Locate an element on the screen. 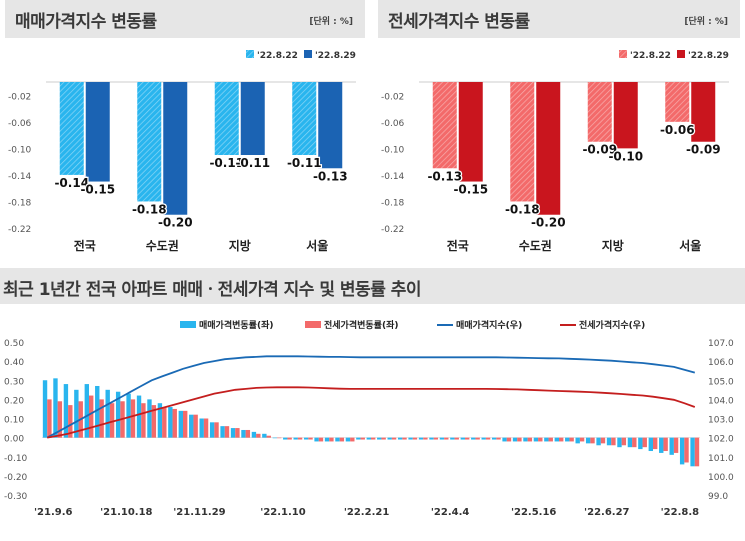  trend-left-tick-label: 0.00 is located at coordinates (14, 440).